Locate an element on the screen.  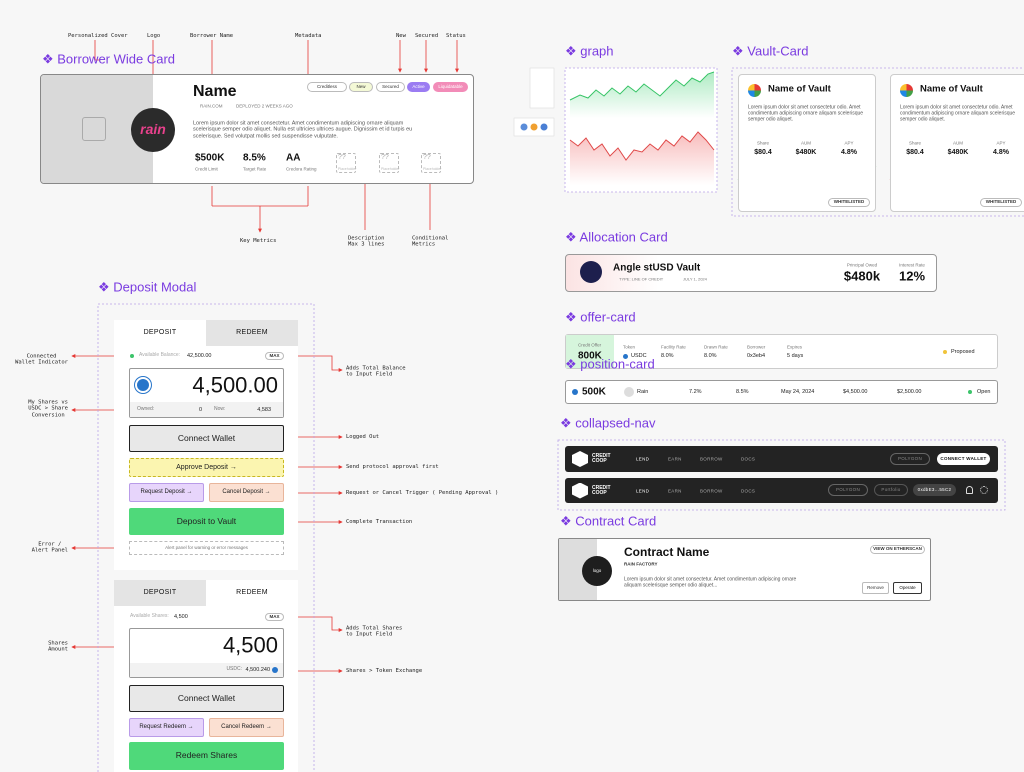
borrower-name: Name is located at coordinates (215, 91).